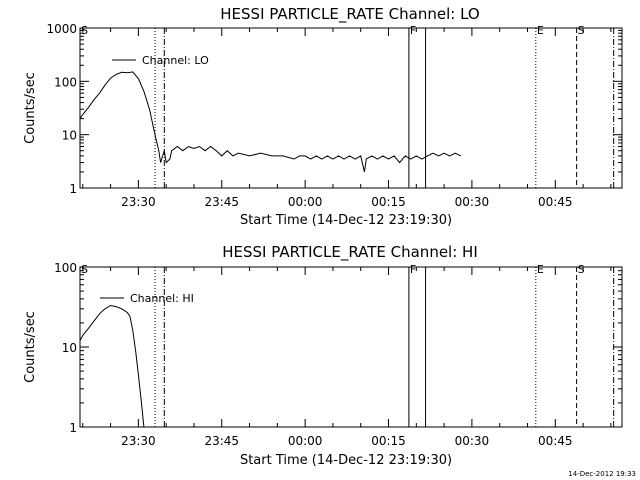 Image resolution: width=640 pixels, height=480 pixels. I want to click on chart-title: HESSI PARTICLE_RATE Channel: LO, so click(349, 14).